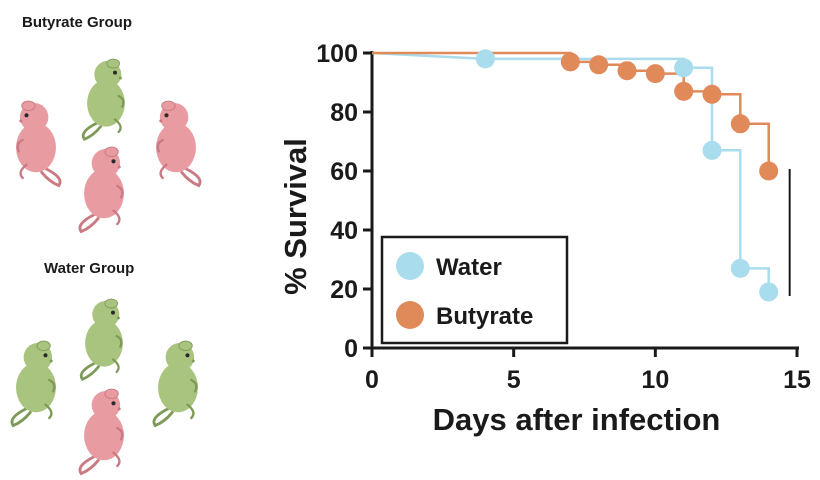 This screenshot has width=820, height=480. What do you see at coordinates (804, 232) in the screenshot?
I see `chart-annotations: ****` at bounding box center [804, 232].